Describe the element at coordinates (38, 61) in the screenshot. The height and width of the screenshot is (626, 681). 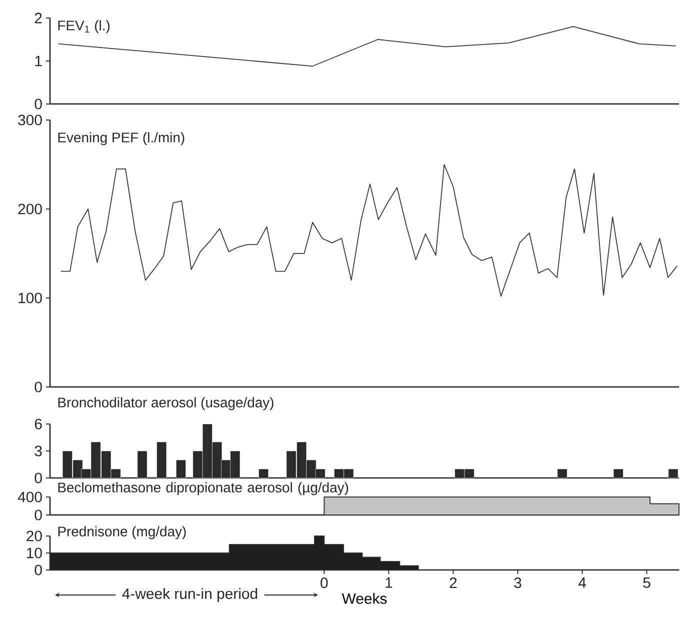
I see `y-tick-label: 1` at that location.